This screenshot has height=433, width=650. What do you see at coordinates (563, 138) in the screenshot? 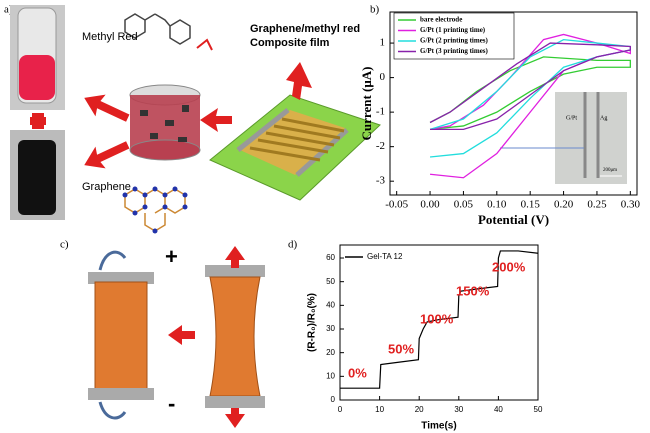
I see `inset` at bounding box center [563, 138].